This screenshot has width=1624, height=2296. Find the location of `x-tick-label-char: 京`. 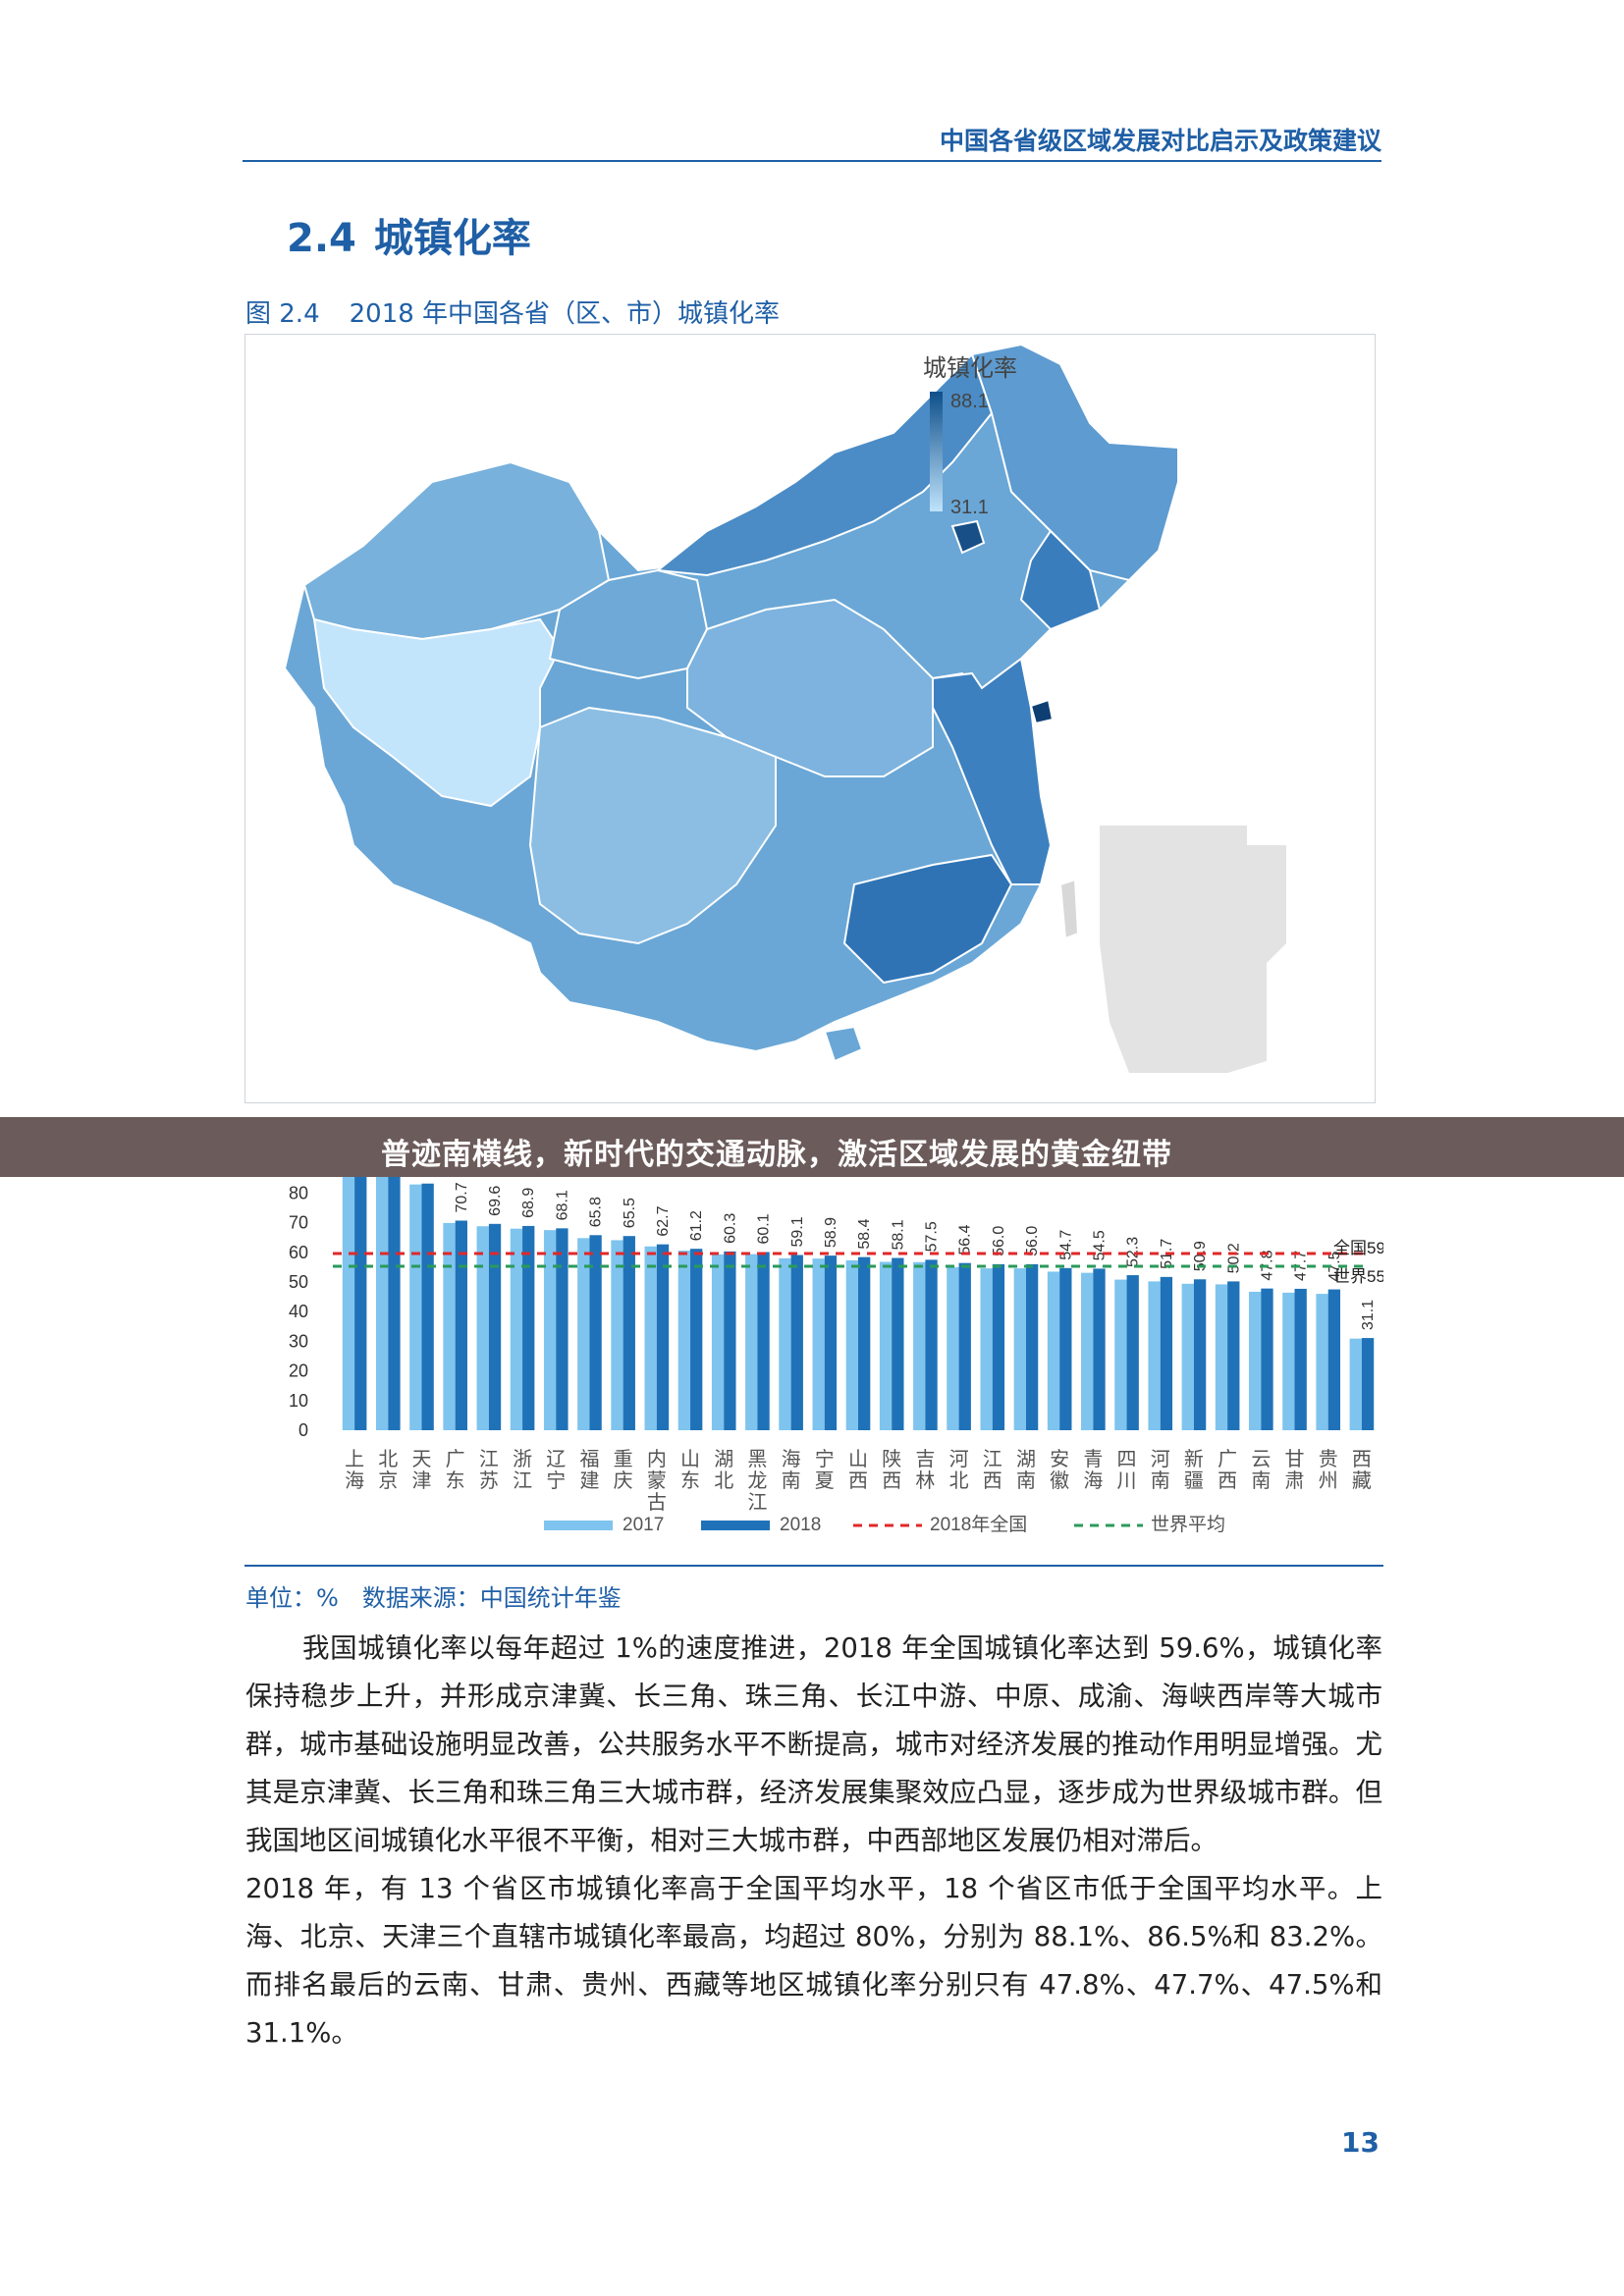

x-tick-label-char: 京 is located at coordinates (388, 1480).